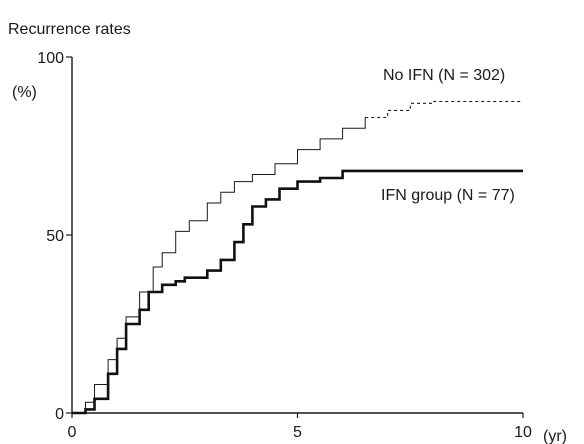  I want to click on x-tick-label: 5, so click(297, 432).